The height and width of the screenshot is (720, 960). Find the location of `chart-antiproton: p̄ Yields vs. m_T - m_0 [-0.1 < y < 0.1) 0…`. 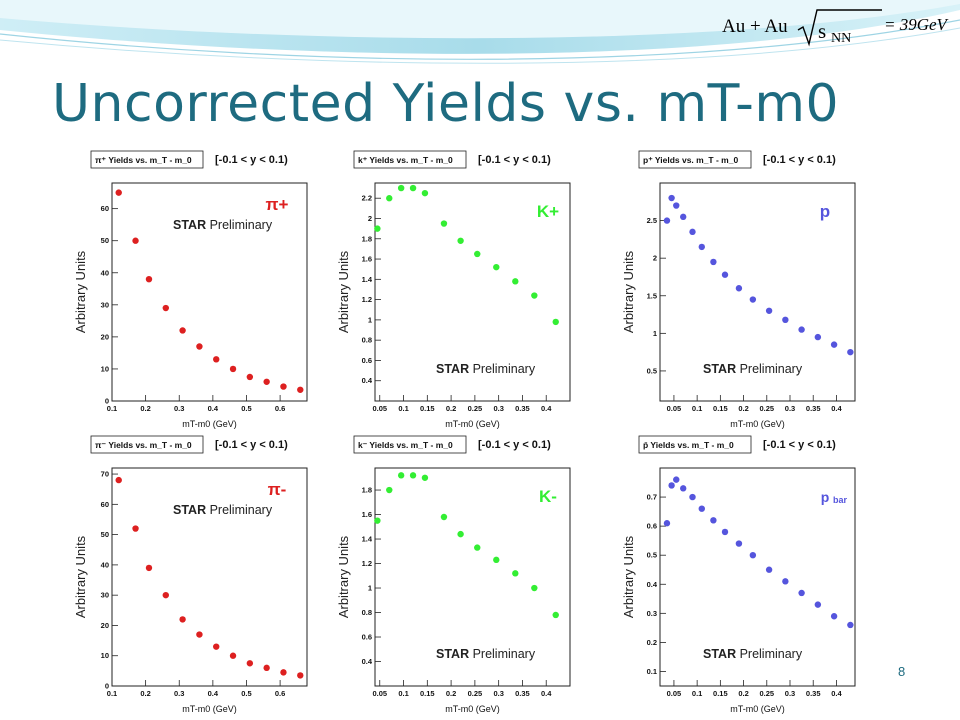

chart-antiproton: p̄ Yields vs. m_T - m_0 [-0.1 < y < 0.1) 0… is located at coordinates (738, 573).